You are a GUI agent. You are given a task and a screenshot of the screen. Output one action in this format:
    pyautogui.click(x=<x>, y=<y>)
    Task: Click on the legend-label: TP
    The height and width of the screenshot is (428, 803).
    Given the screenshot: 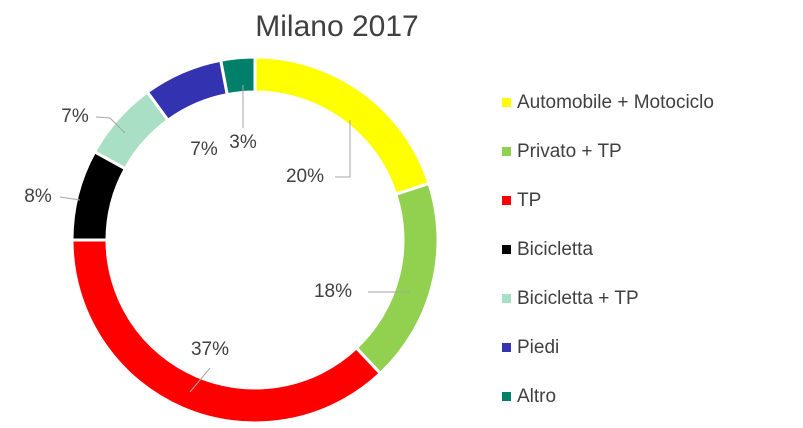 What is the action you would take?
    pyautogui.click(x=529, y=200)
    